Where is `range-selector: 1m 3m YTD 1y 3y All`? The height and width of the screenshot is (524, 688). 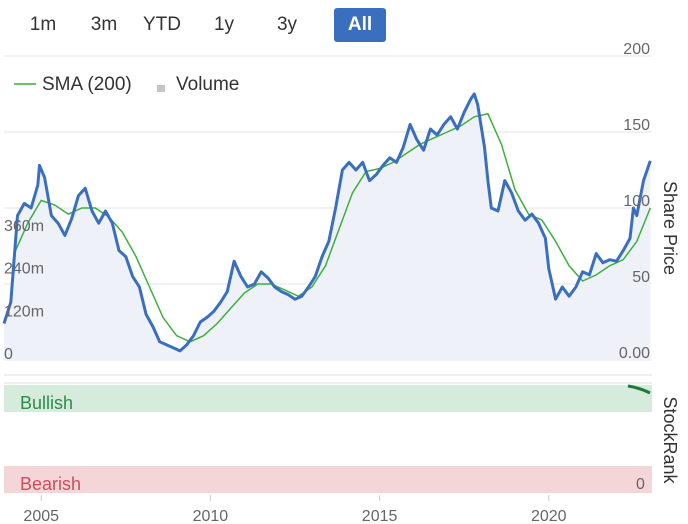
range-selector: 1m 3m YTD 1y 3y All is located at coordinates (197, 25).